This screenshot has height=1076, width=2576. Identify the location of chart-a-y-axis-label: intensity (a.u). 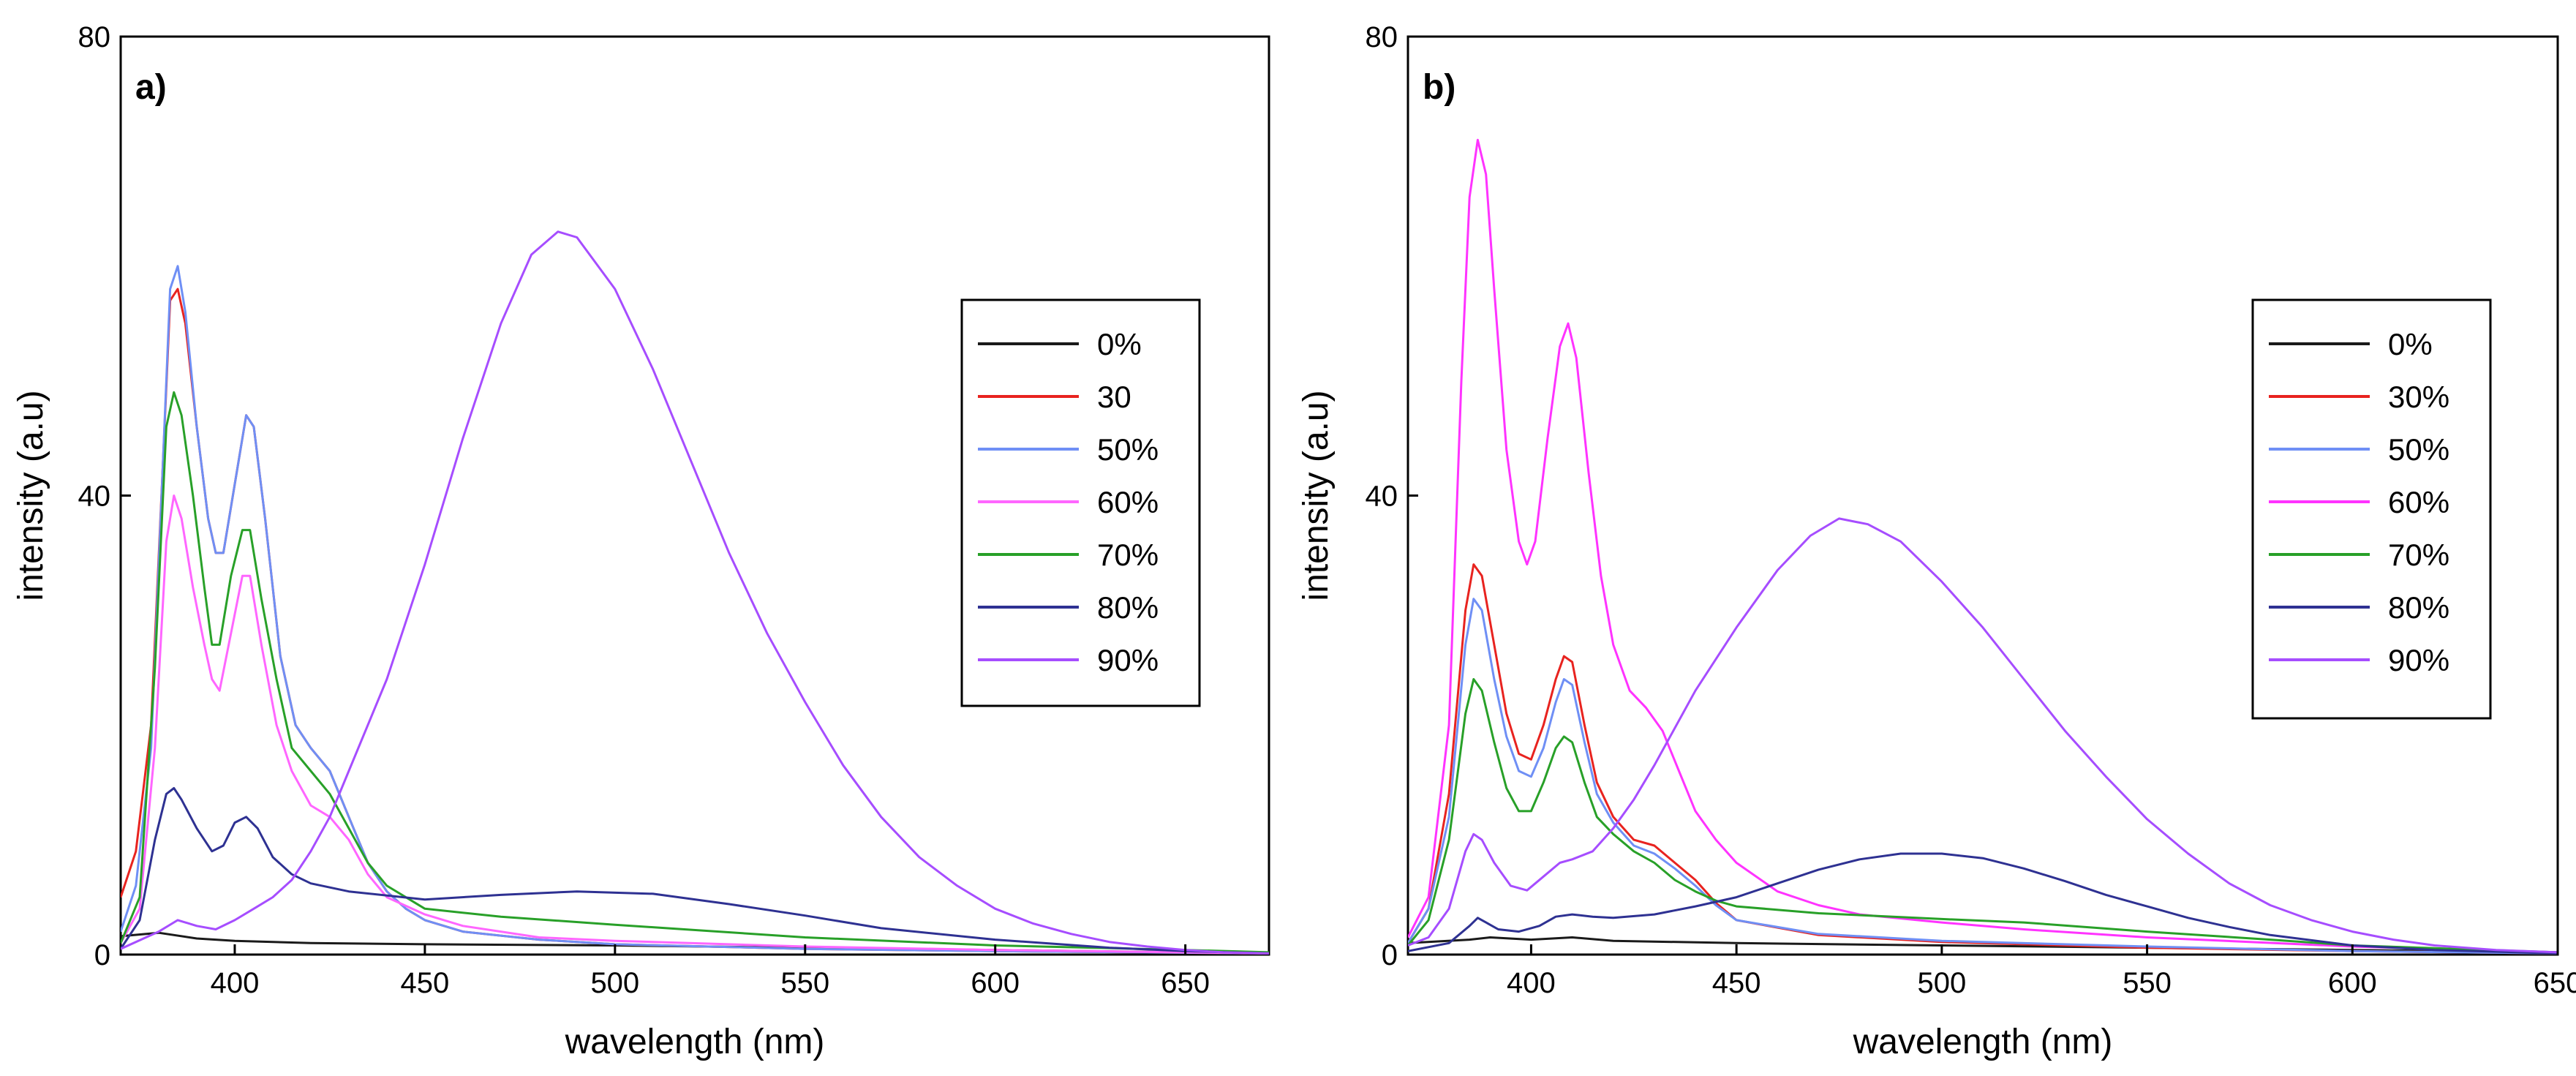
(31, 495).